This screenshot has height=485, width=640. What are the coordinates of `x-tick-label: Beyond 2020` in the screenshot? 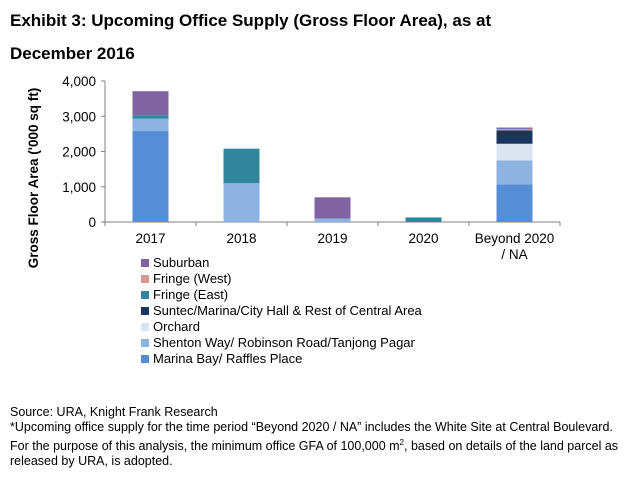 It's located at (515, 238).